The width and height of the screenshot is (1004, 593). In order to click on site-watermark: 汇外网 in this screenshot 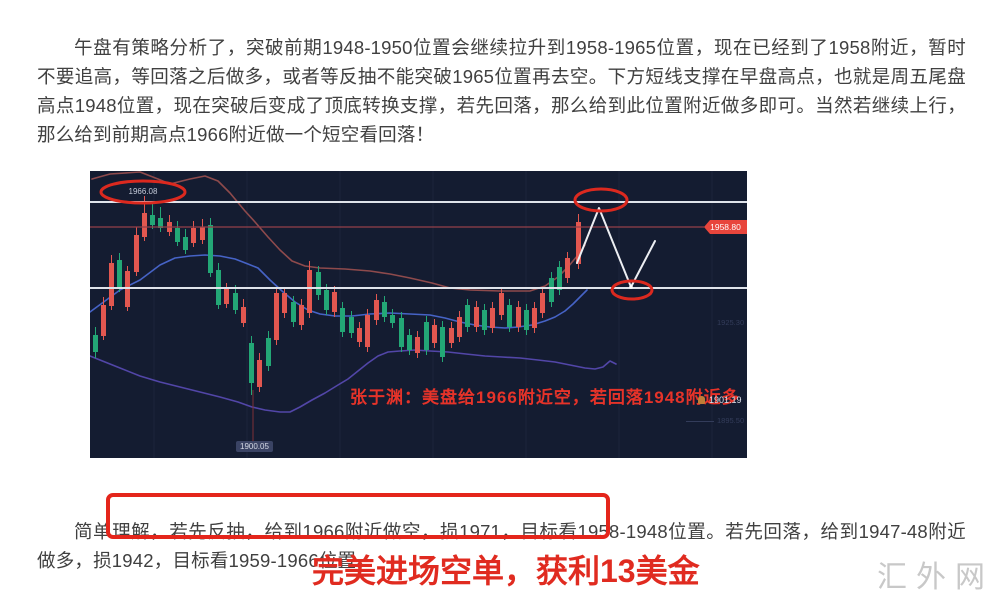, I will do `click(935, 577)`.